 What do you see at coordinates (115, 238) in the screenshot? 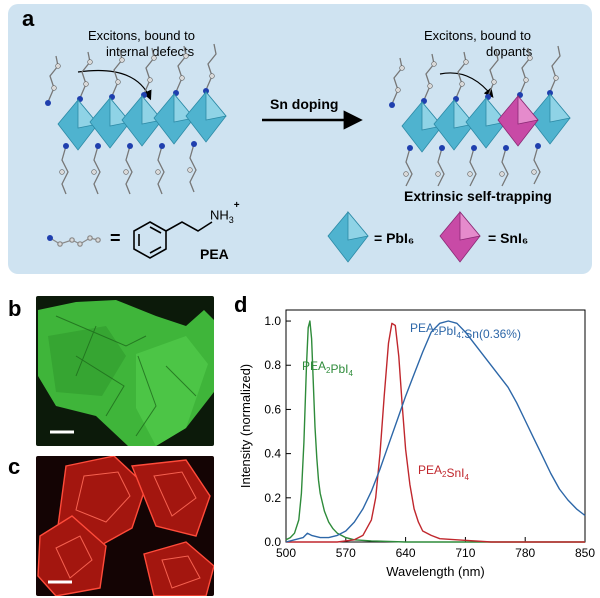
I see `legend-equals-sign: =` at bounding box center [115, 238].